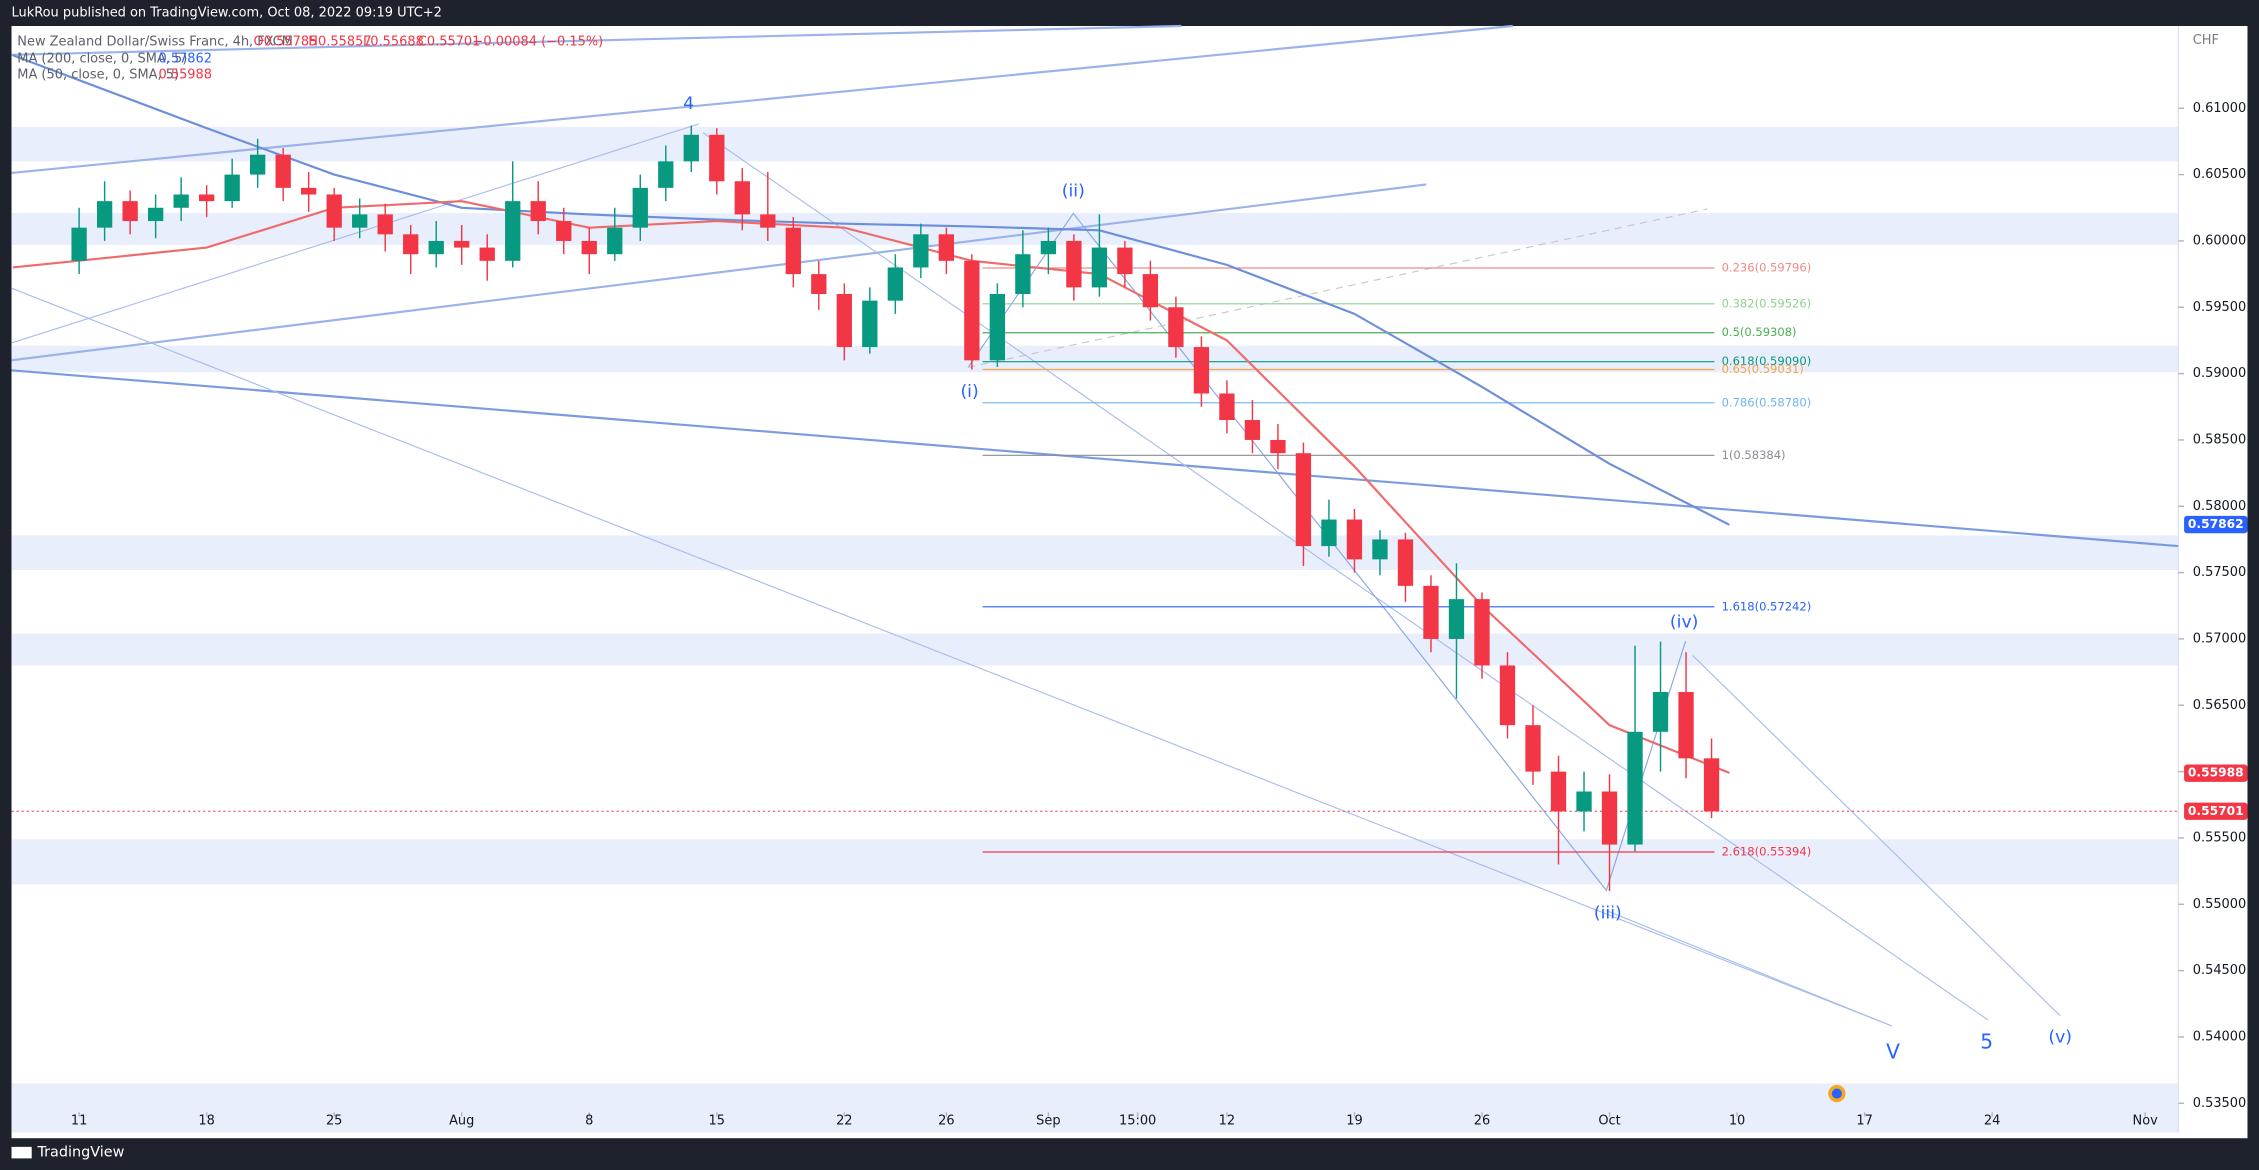 This screenshot has width=2259, height=1170. I want to click on fib-label: 0.382(0.59526), so click(1767, 303).